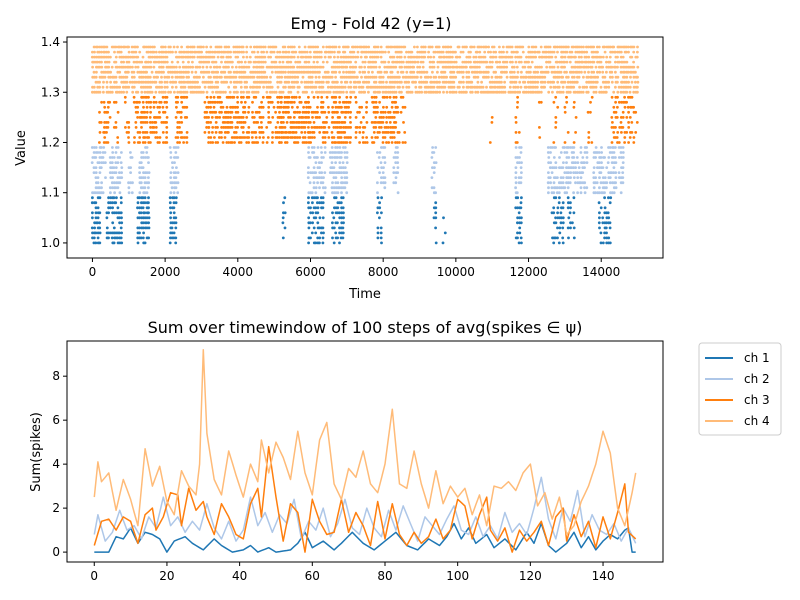 Image resolution: width=800 pixels, height=600 pixels. Describe the element at coordinates (352, 572) in the screenshot. I see `line-x-ticks: 0 20 40 60 80 100 120 140` at that location.